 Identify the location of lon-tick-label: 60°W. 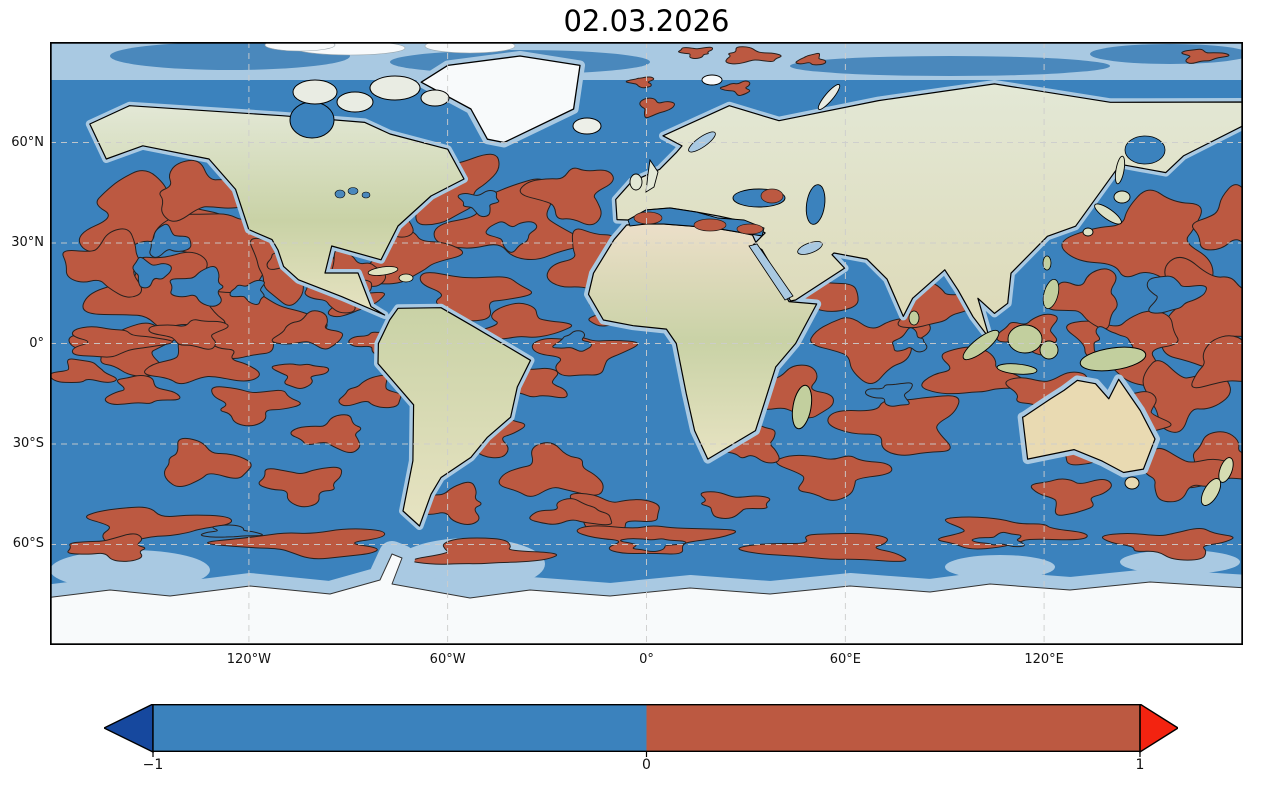
(447, 659).